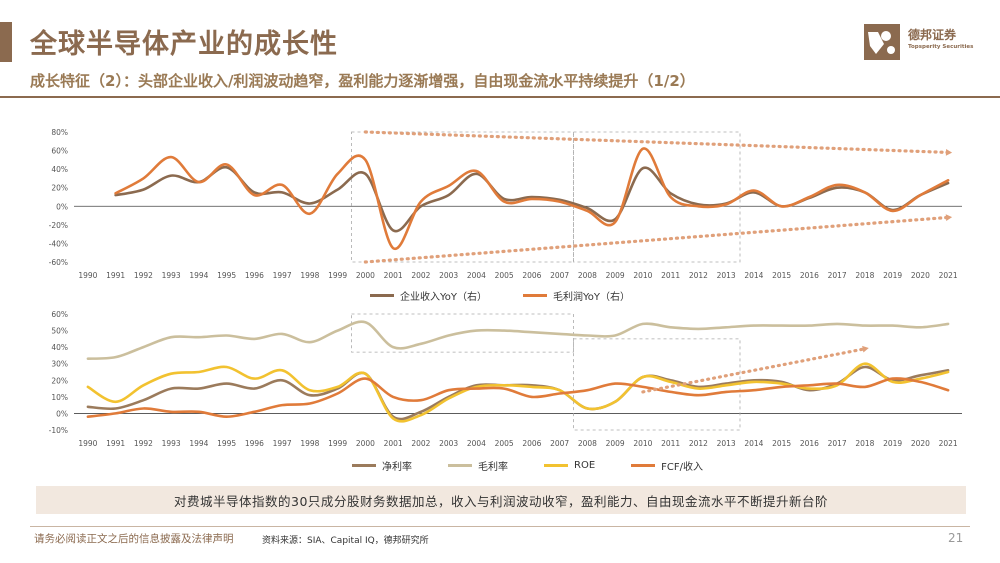  What do you see at coordinates (58, 243) in the screenshot?
I see `y-tick-label: -40%` at bounding box center [58, 243].